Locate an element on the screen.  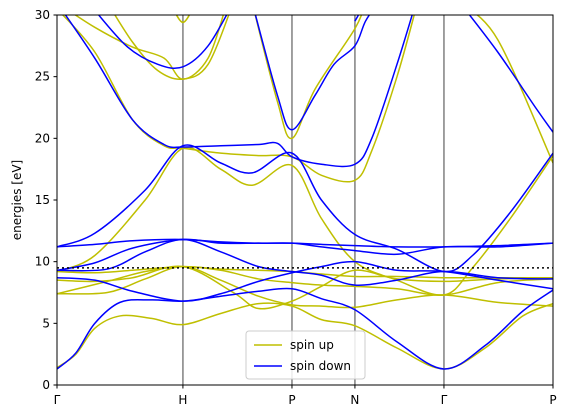
y-tick-label: 30 is located at coordinates (42, 15).